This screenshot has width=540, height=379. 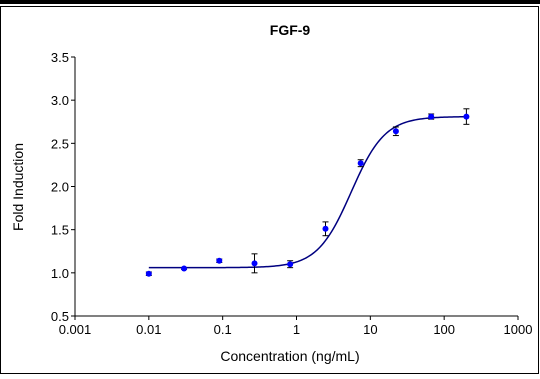 I want to click on y-tick-label: 3.5, so click(x=60, y=57).